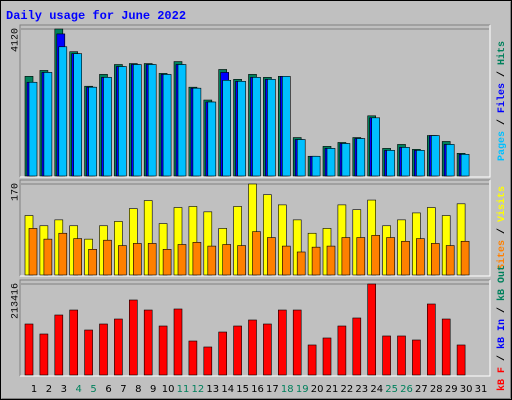 This screenshot has height=400, width=512. Describe the element at coordinates (502, 53) in the screenshot. I see `legend-entry: Hits` at that location.